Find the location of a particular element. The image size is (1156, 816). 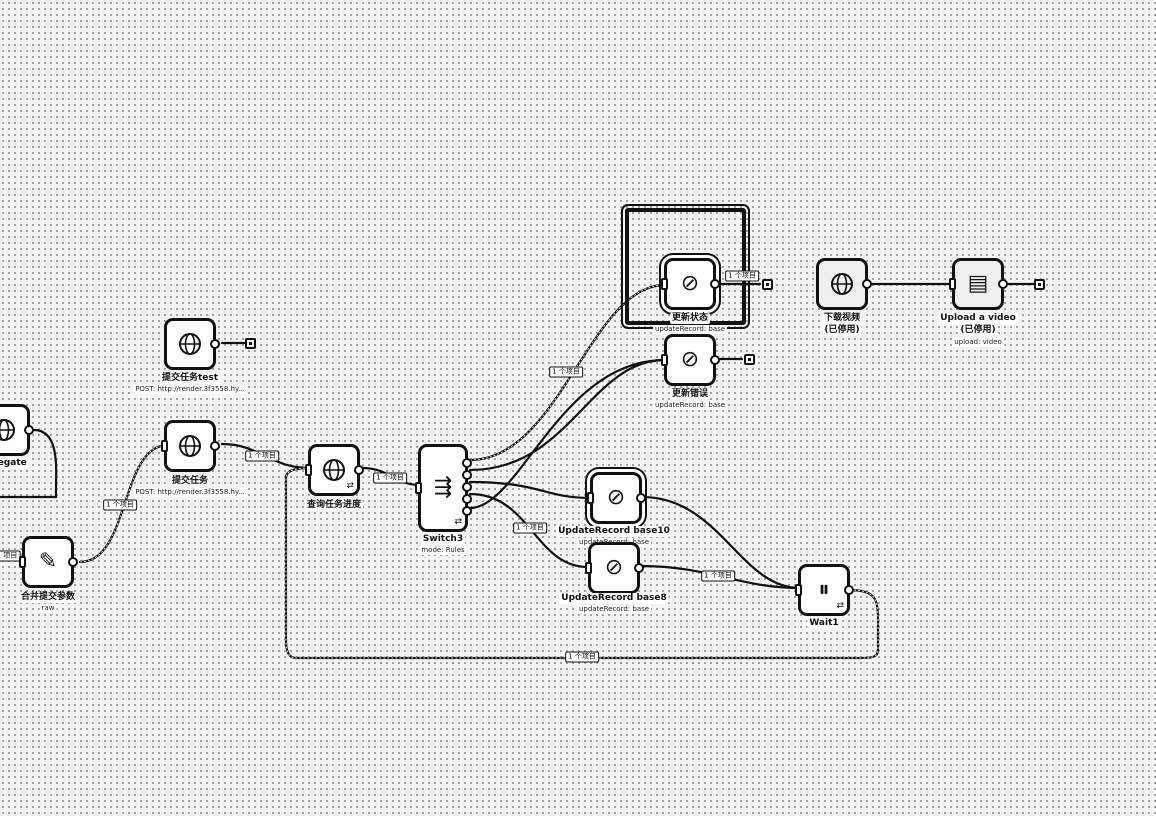

node-label: regate is located at coordinates (14, 463).